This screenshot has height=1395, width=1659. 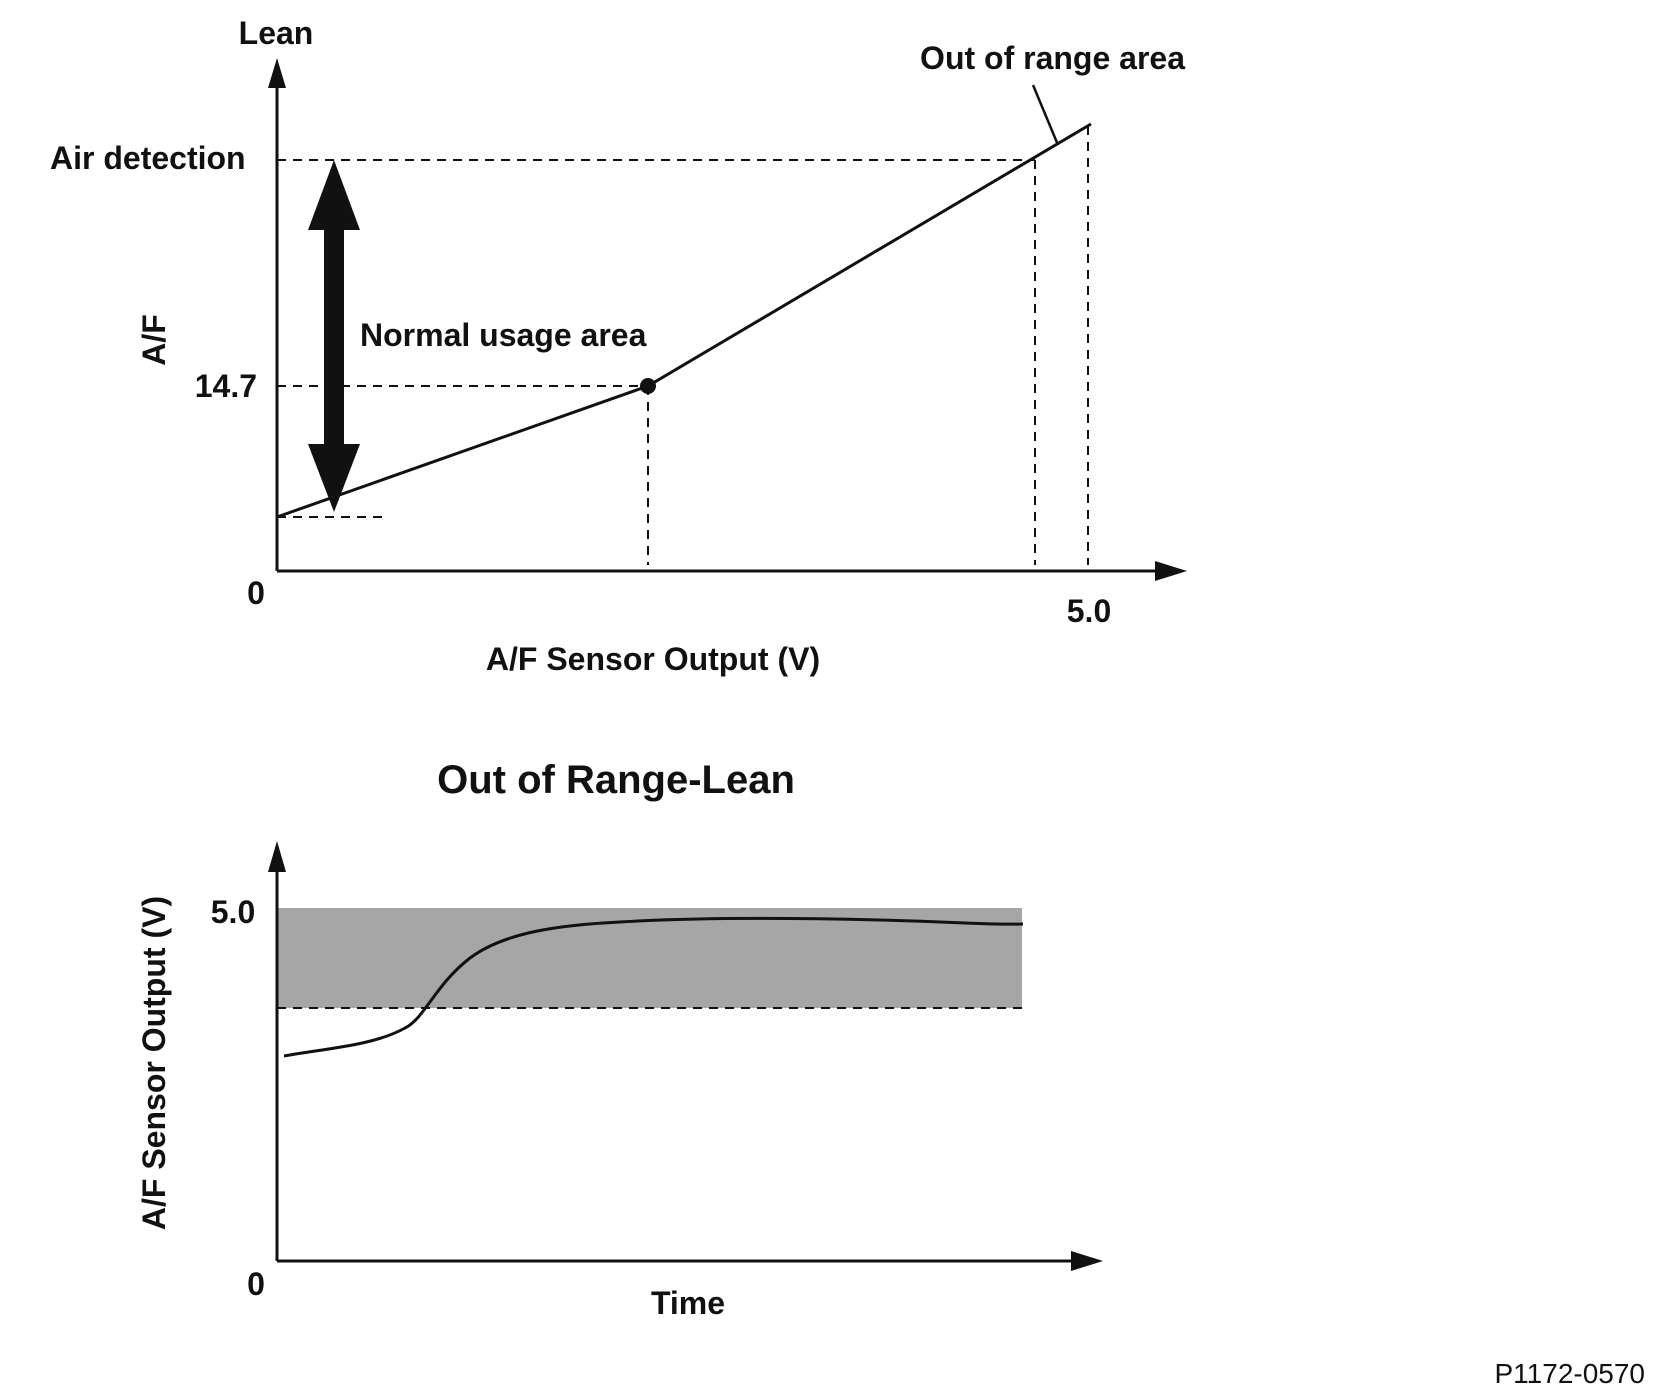 What do you see at coordinates (649, 958) in the screenshot?
I see `out-of-range-band` at bounding box center [649, 958].